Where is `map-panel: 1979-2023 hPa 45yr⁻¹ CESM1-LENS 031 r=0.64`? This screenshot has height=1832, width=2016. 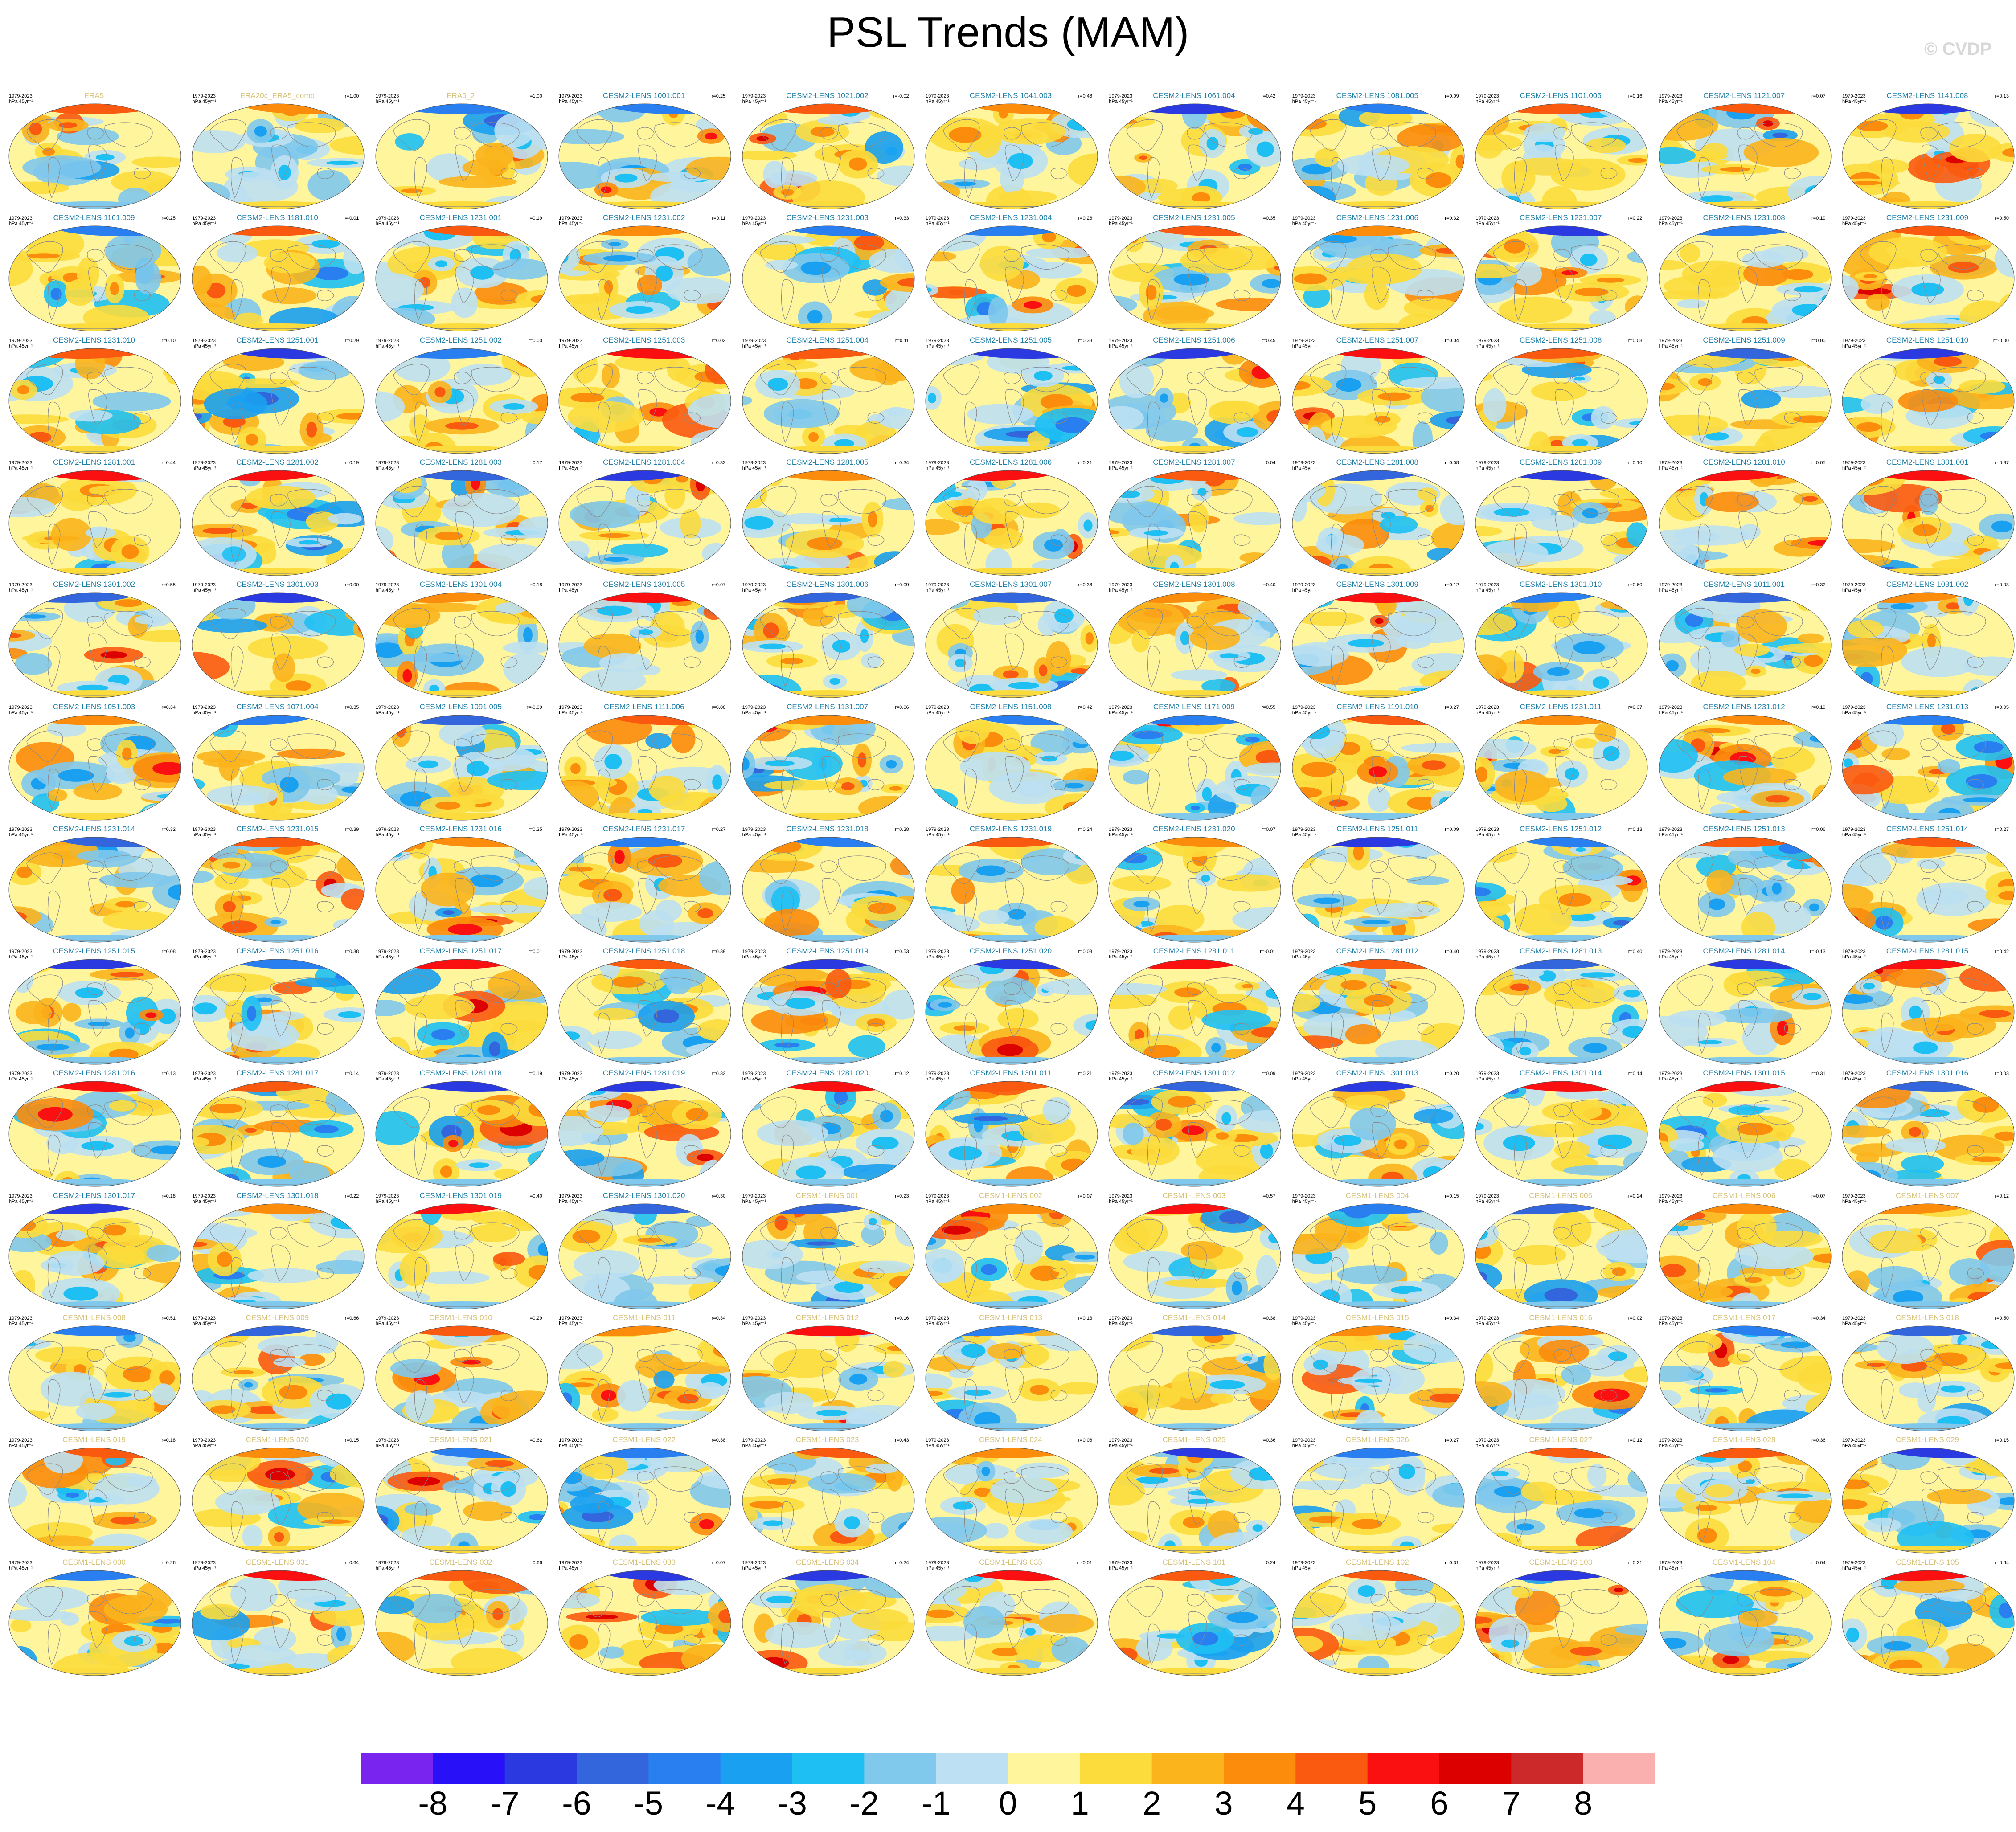 map-panel: 1979-2023 hPa 45yr⁻¹ CESM1-LENS 031 r=0.64 is located at coordinates (278, 1615).